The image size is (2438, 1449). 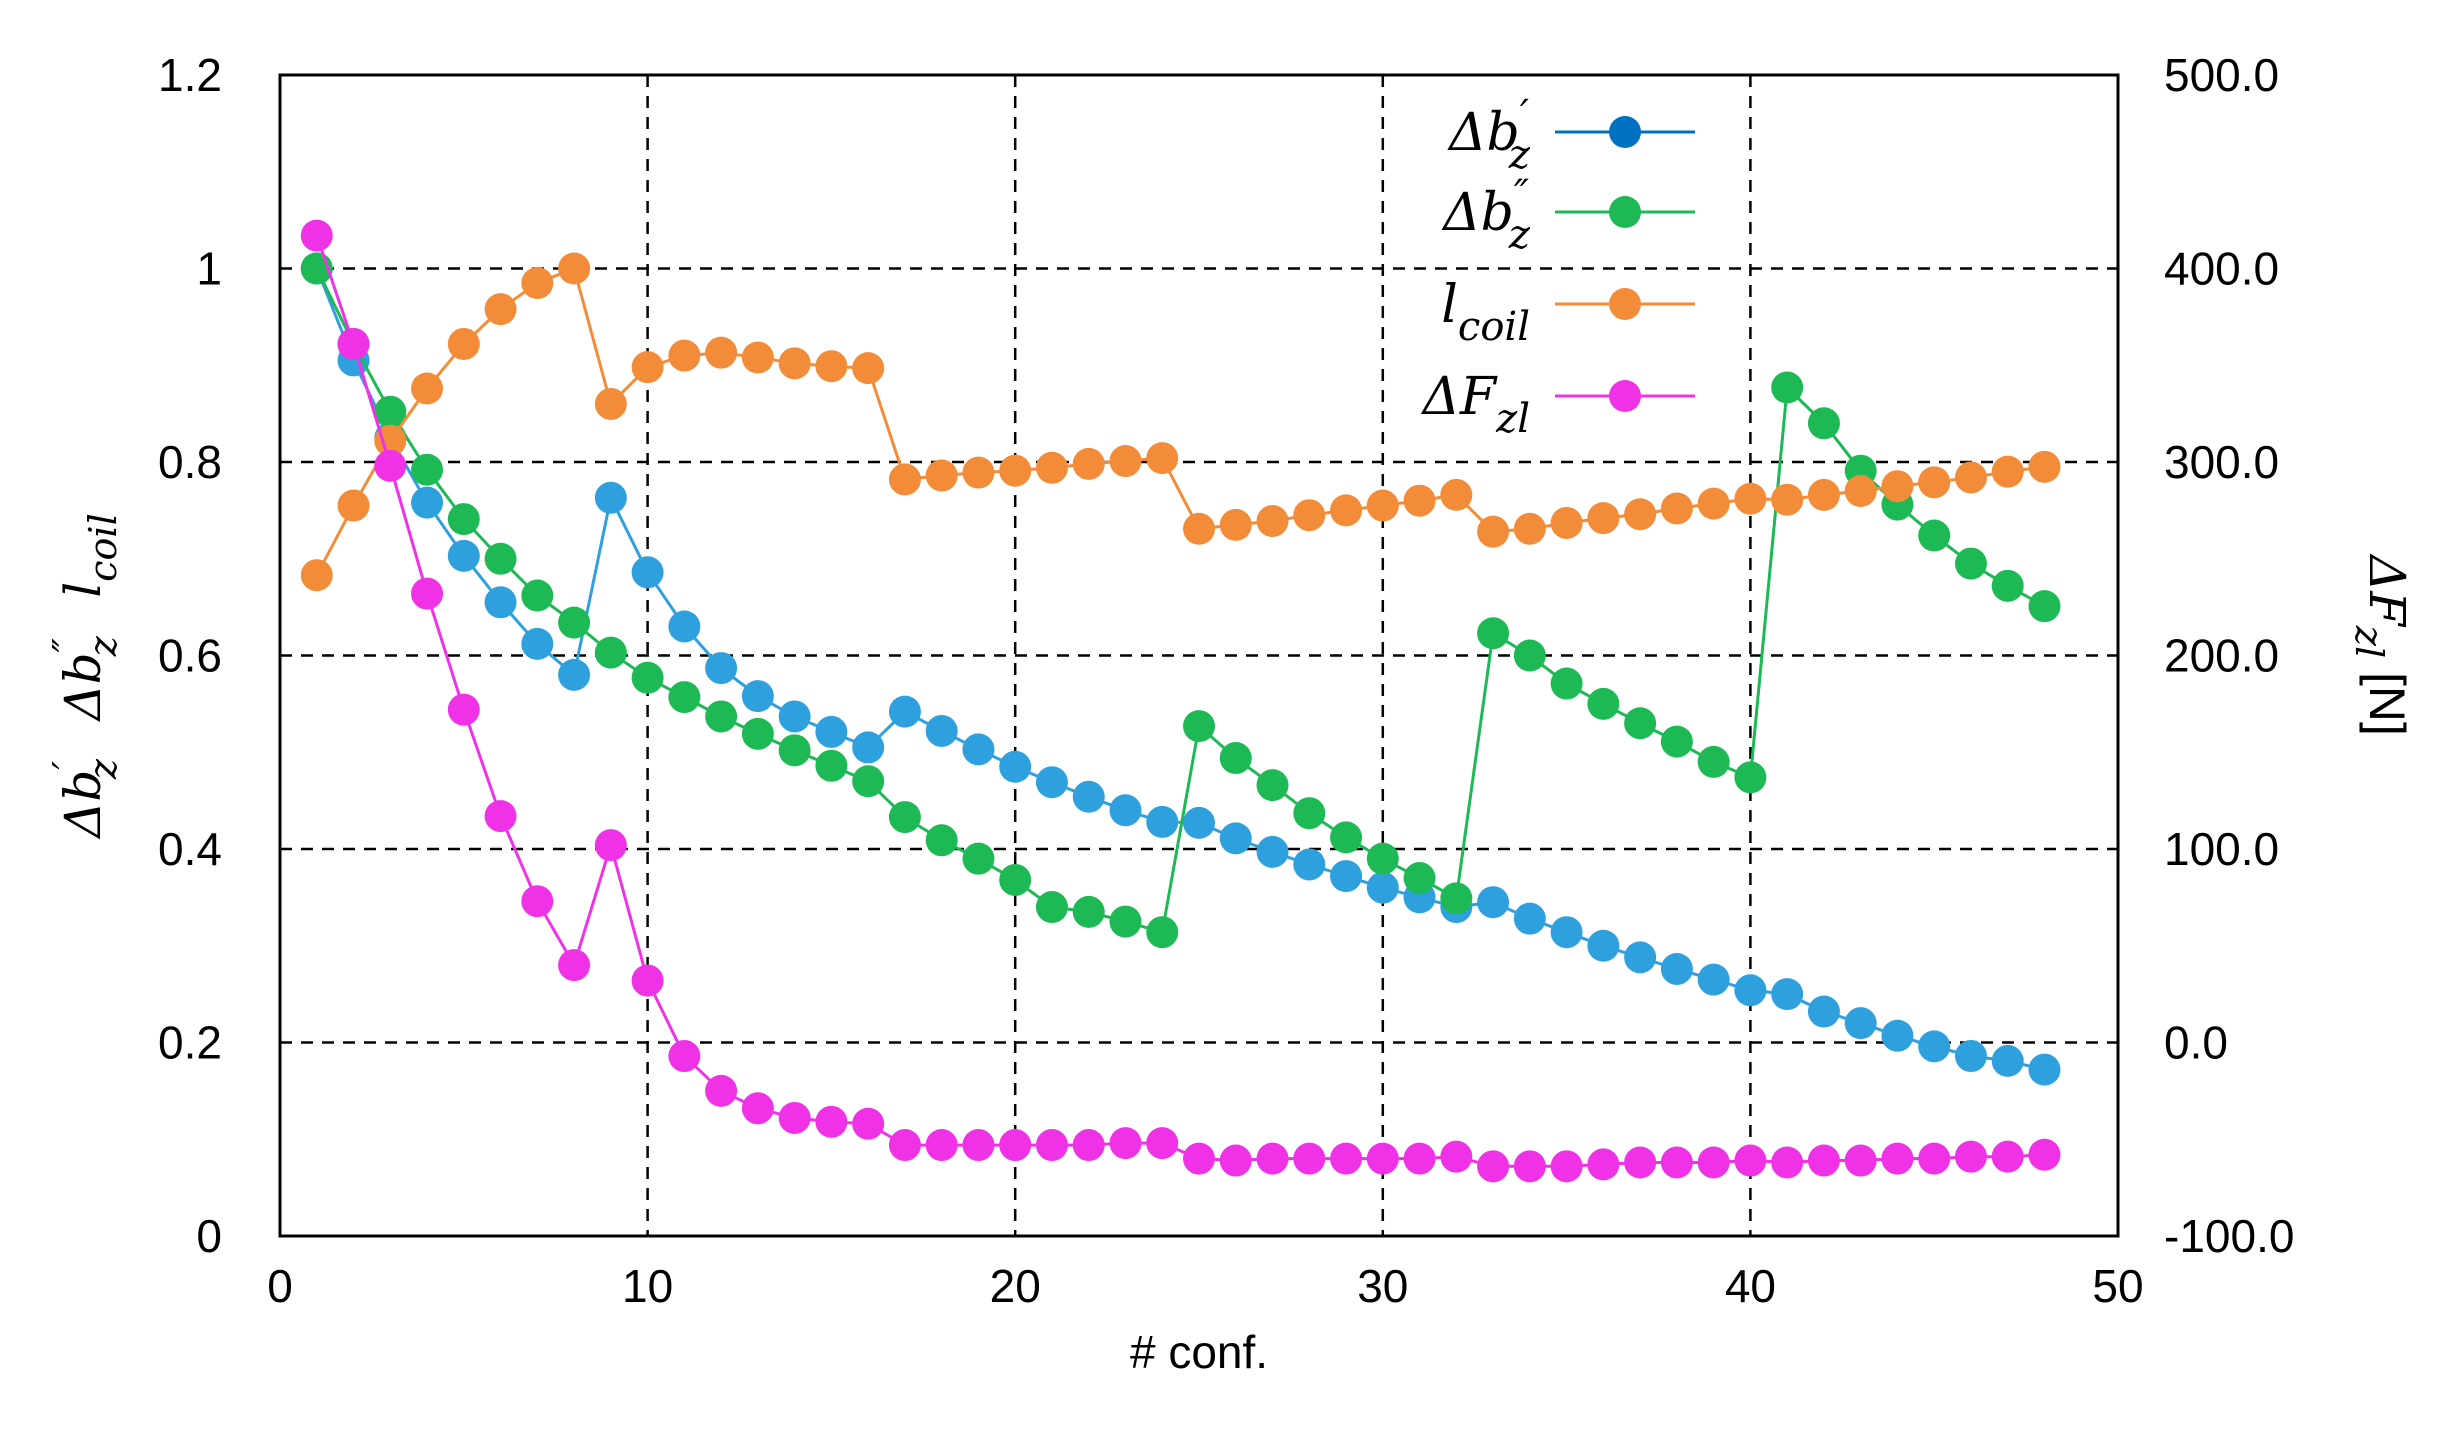 I want to click on y2-tick-label: -100.0, so click(x=2229, y=1236).